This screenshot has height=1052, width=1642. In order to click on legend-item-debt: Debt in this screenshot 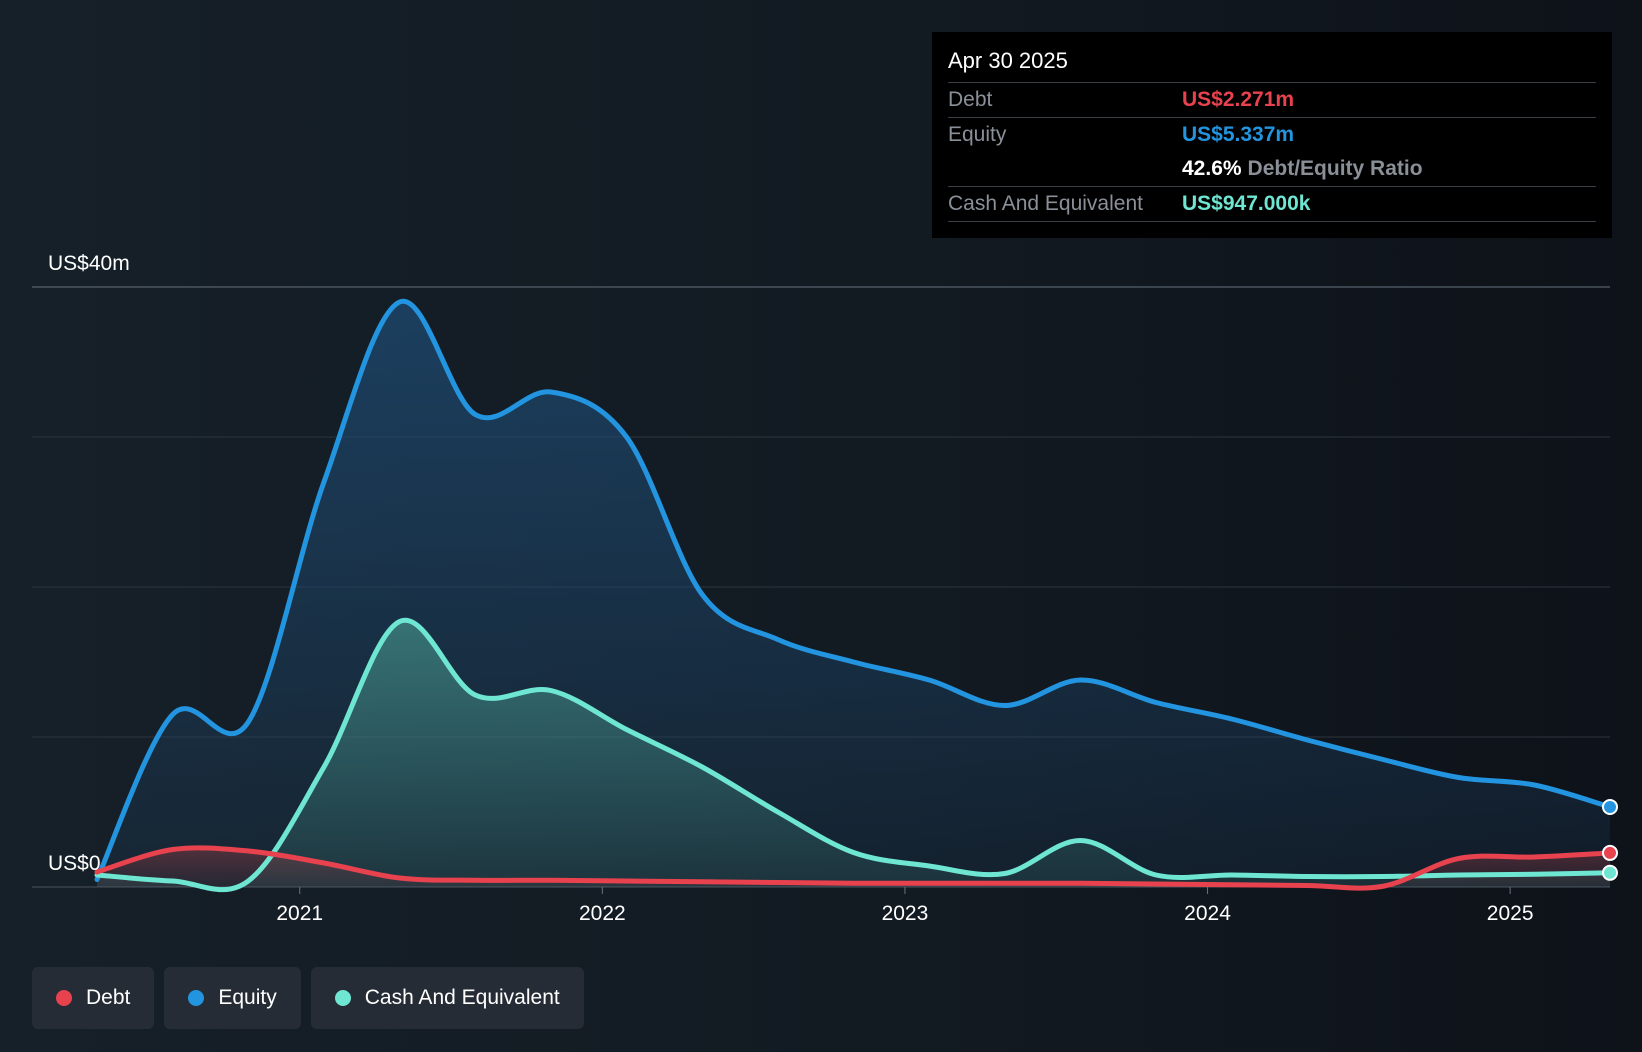, I will do `click(93, 998)`.